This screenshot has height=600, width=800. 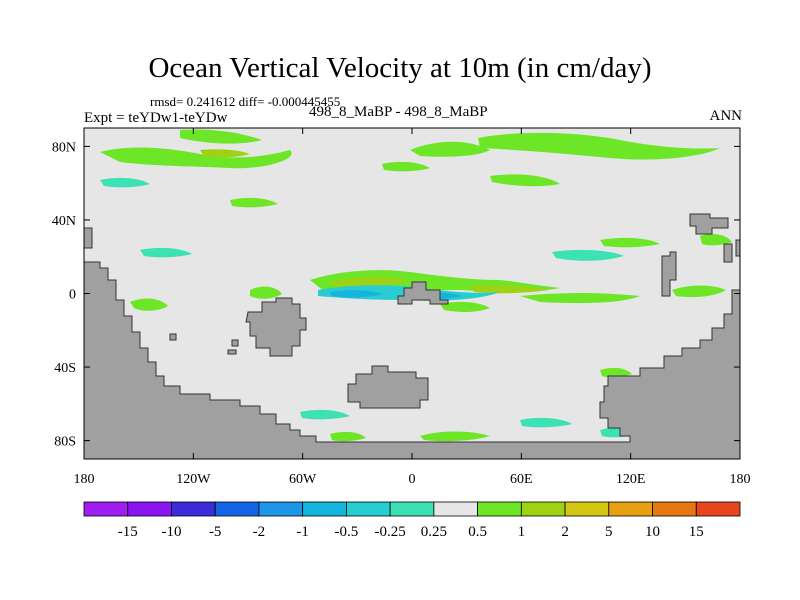 What do you see at coordinates (521, 479) in the screenshot?
I see `x-tick-label: 60E` at bounding box center [521, 479].